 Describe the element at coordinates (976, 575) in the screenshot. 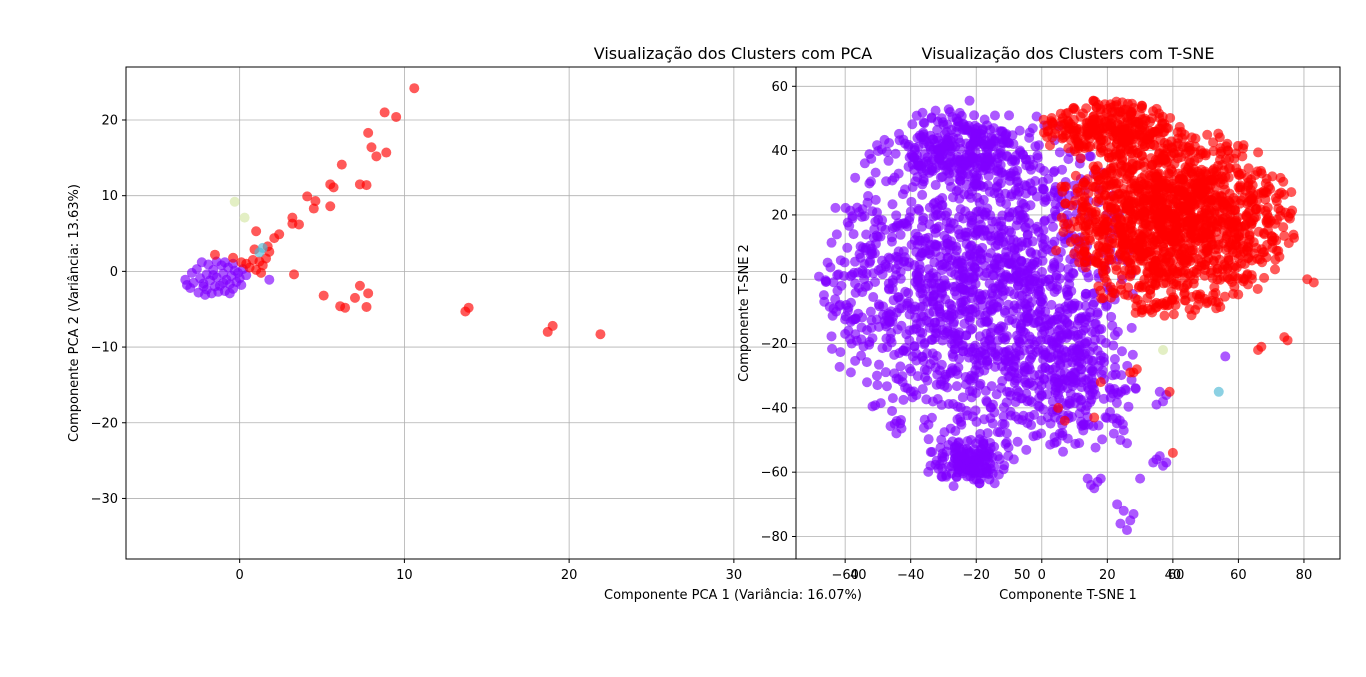

I see `x-tick-label: −20` at that location.